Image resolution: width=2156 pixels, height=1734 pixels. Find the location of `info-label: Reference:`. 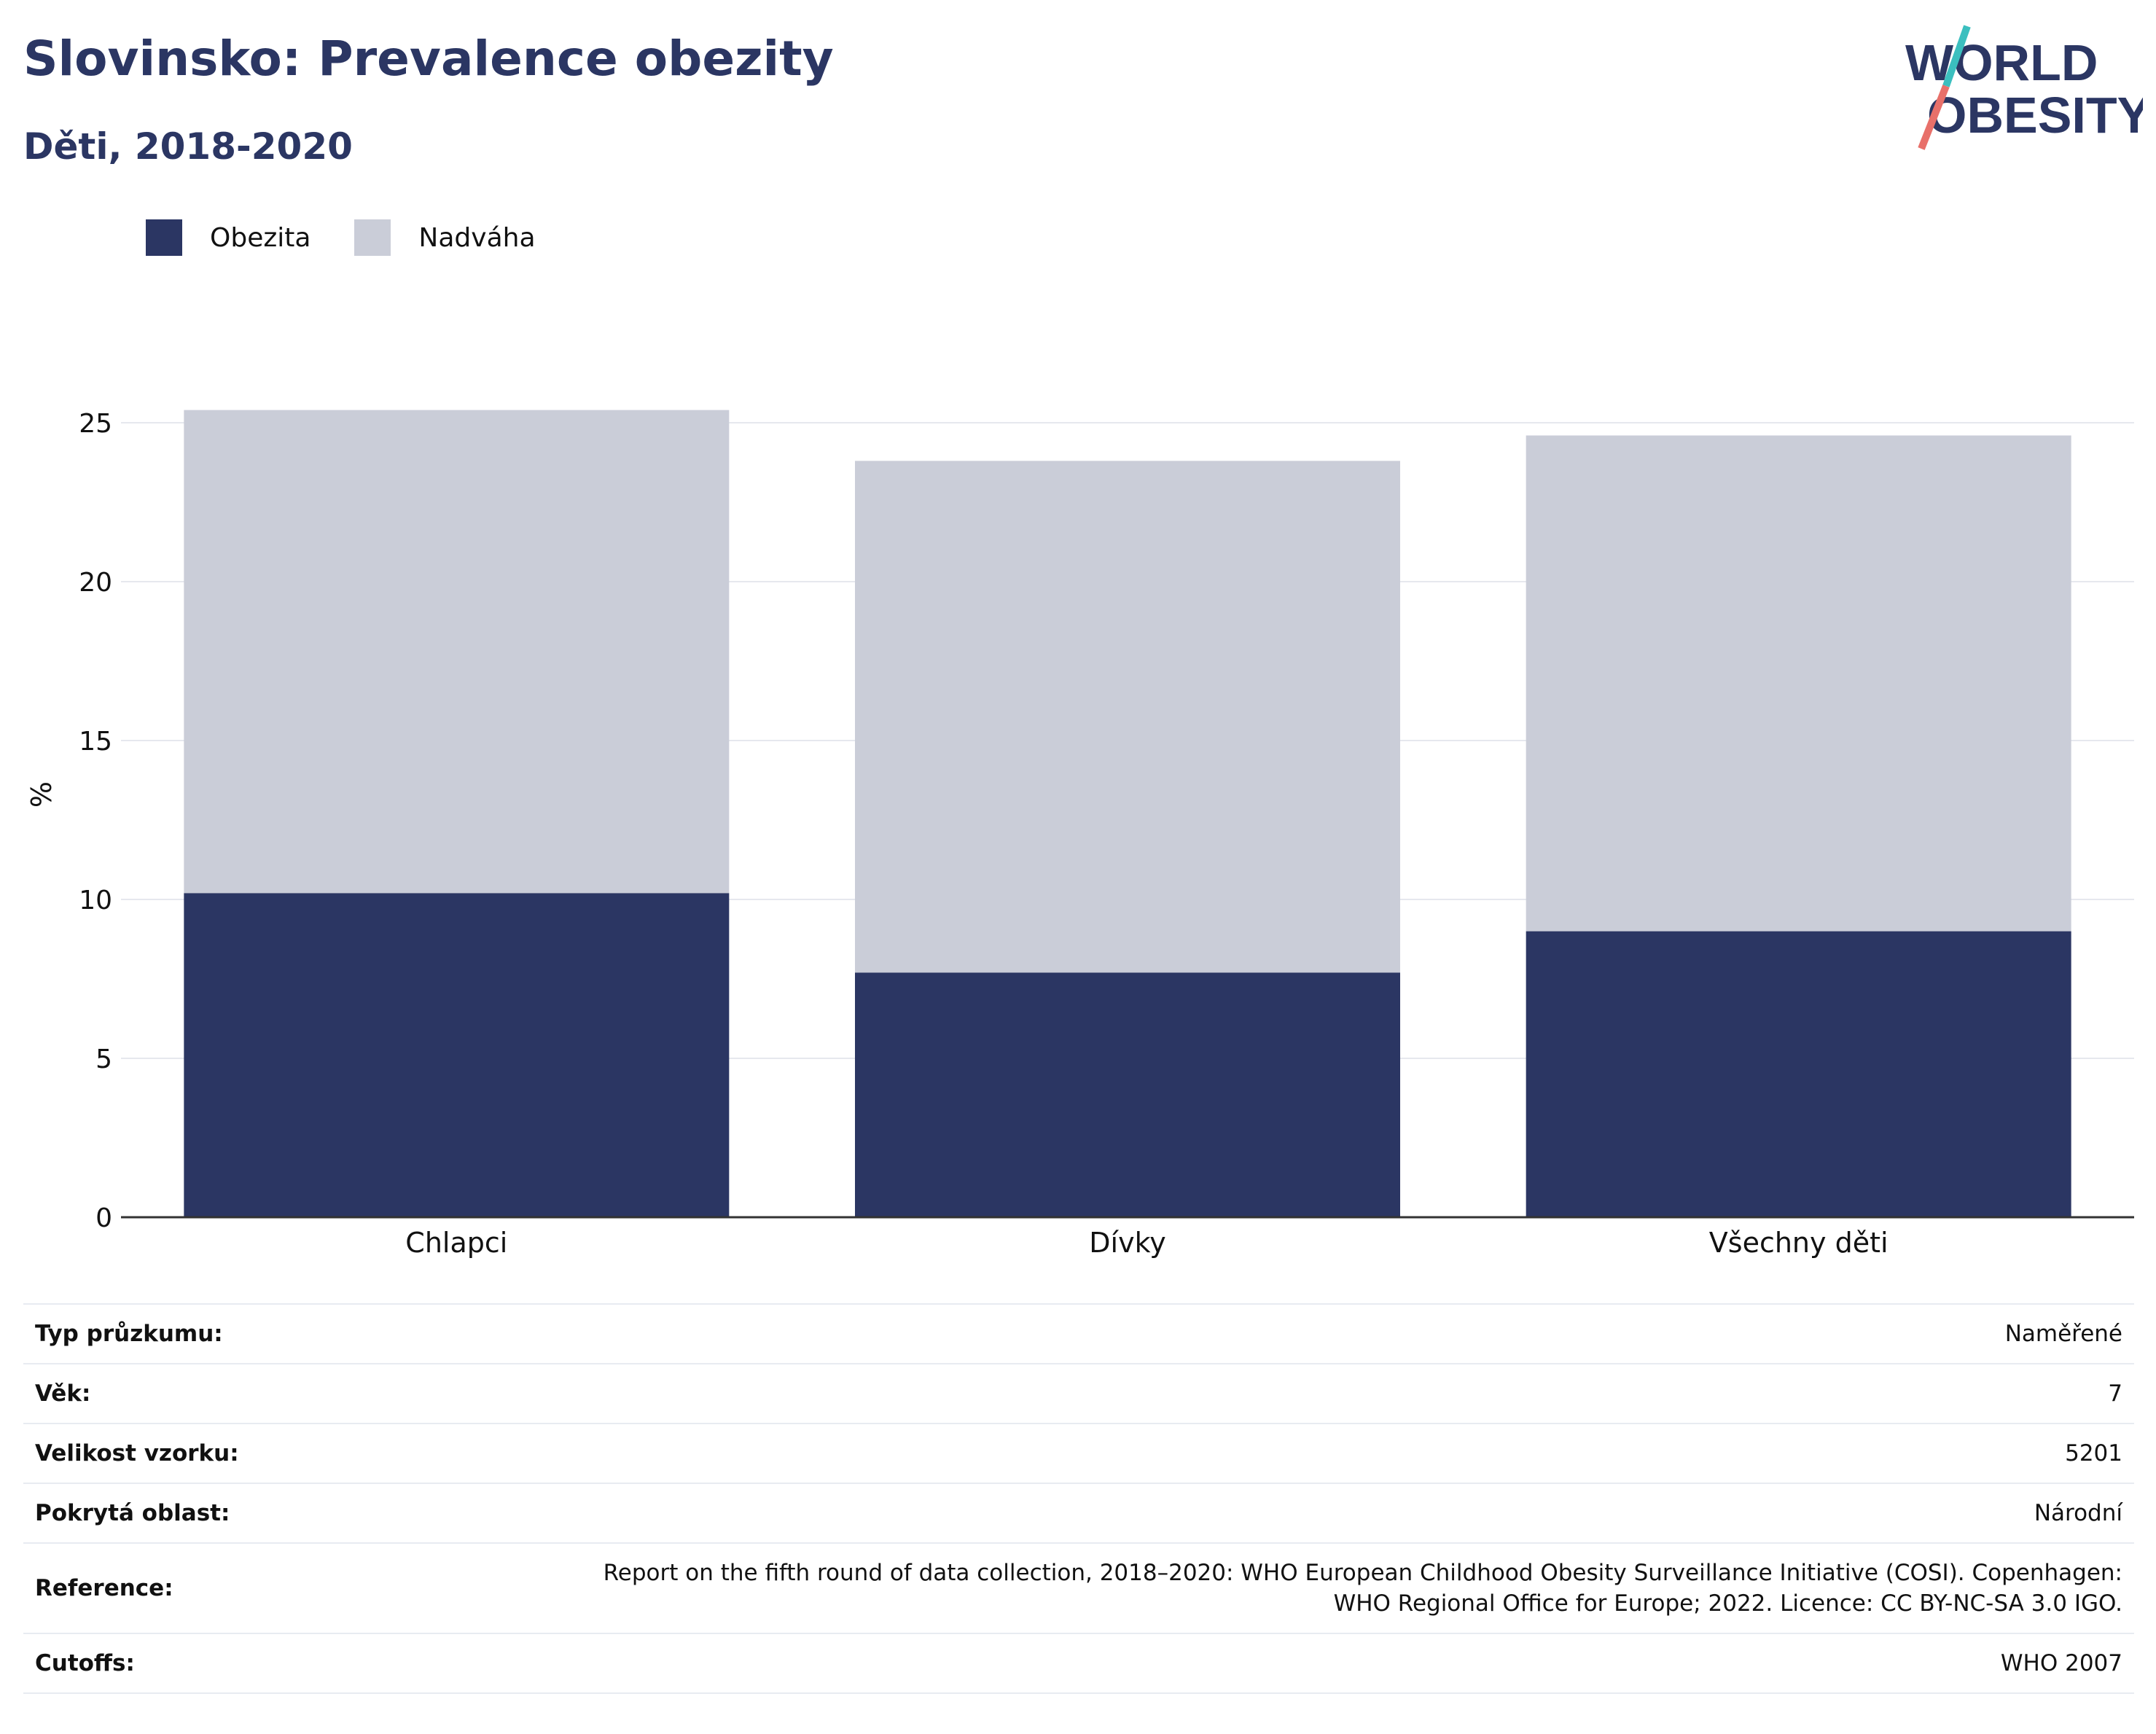

info-label: Reference: is located at coordinates (181, 1588).